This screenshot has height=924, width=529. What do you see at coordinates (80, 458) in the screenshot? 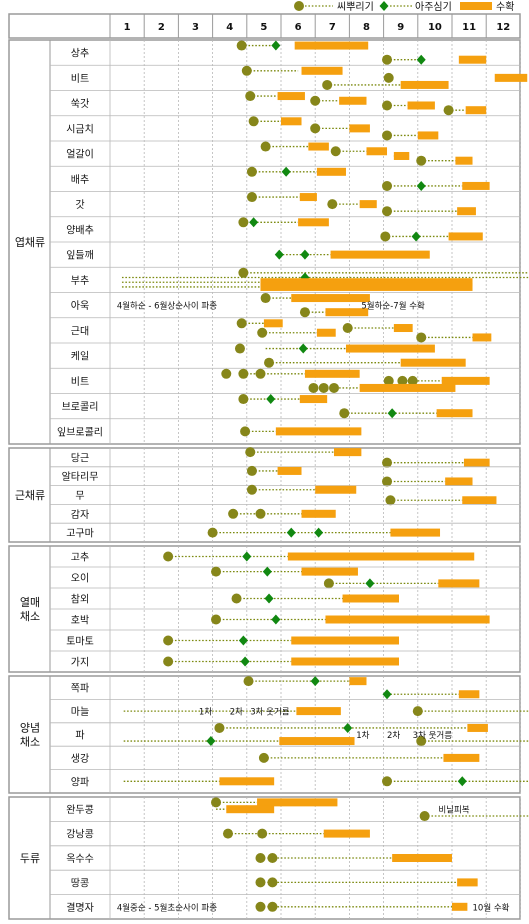
I see `crop-name: 당근` at bounding box center [80, 458].